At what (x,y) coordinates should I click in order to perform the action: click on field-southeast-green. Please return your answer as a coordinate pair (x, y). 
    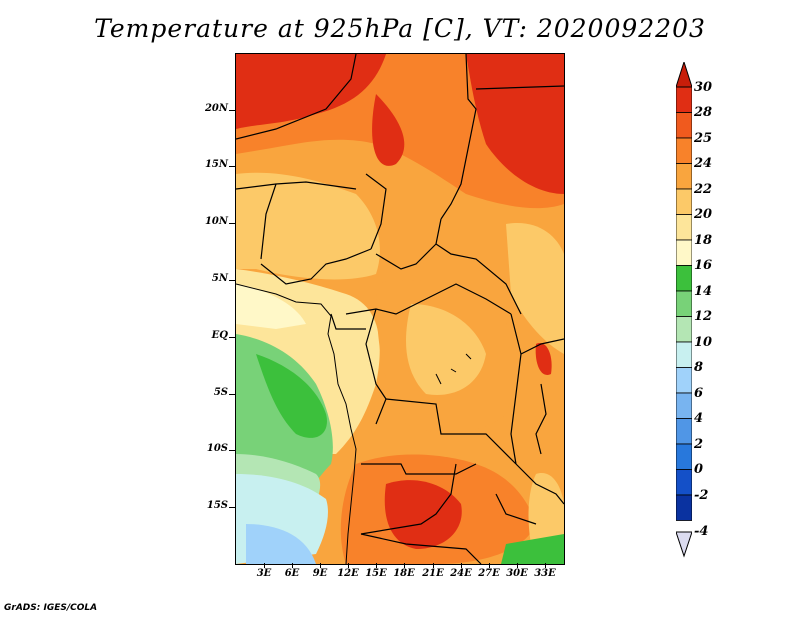
    Looking at the image, I should click on (532, 549).